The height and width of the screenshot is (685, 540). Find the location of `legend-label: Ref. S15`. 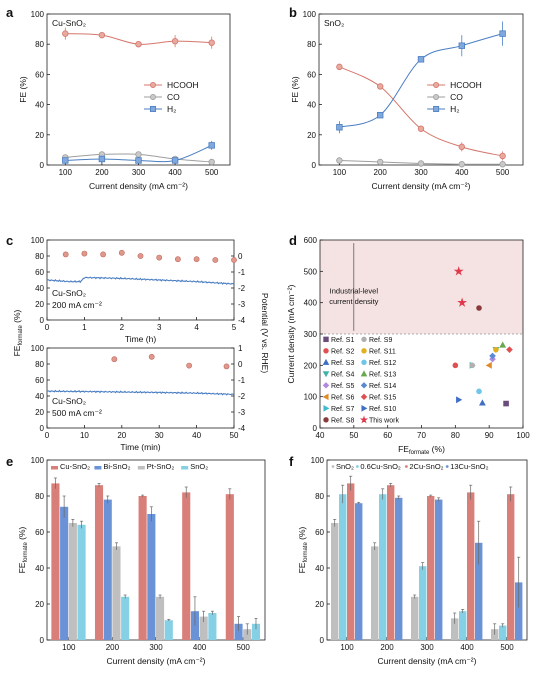

legend-label: Ref. S15 is located at coordinates (382, 397).